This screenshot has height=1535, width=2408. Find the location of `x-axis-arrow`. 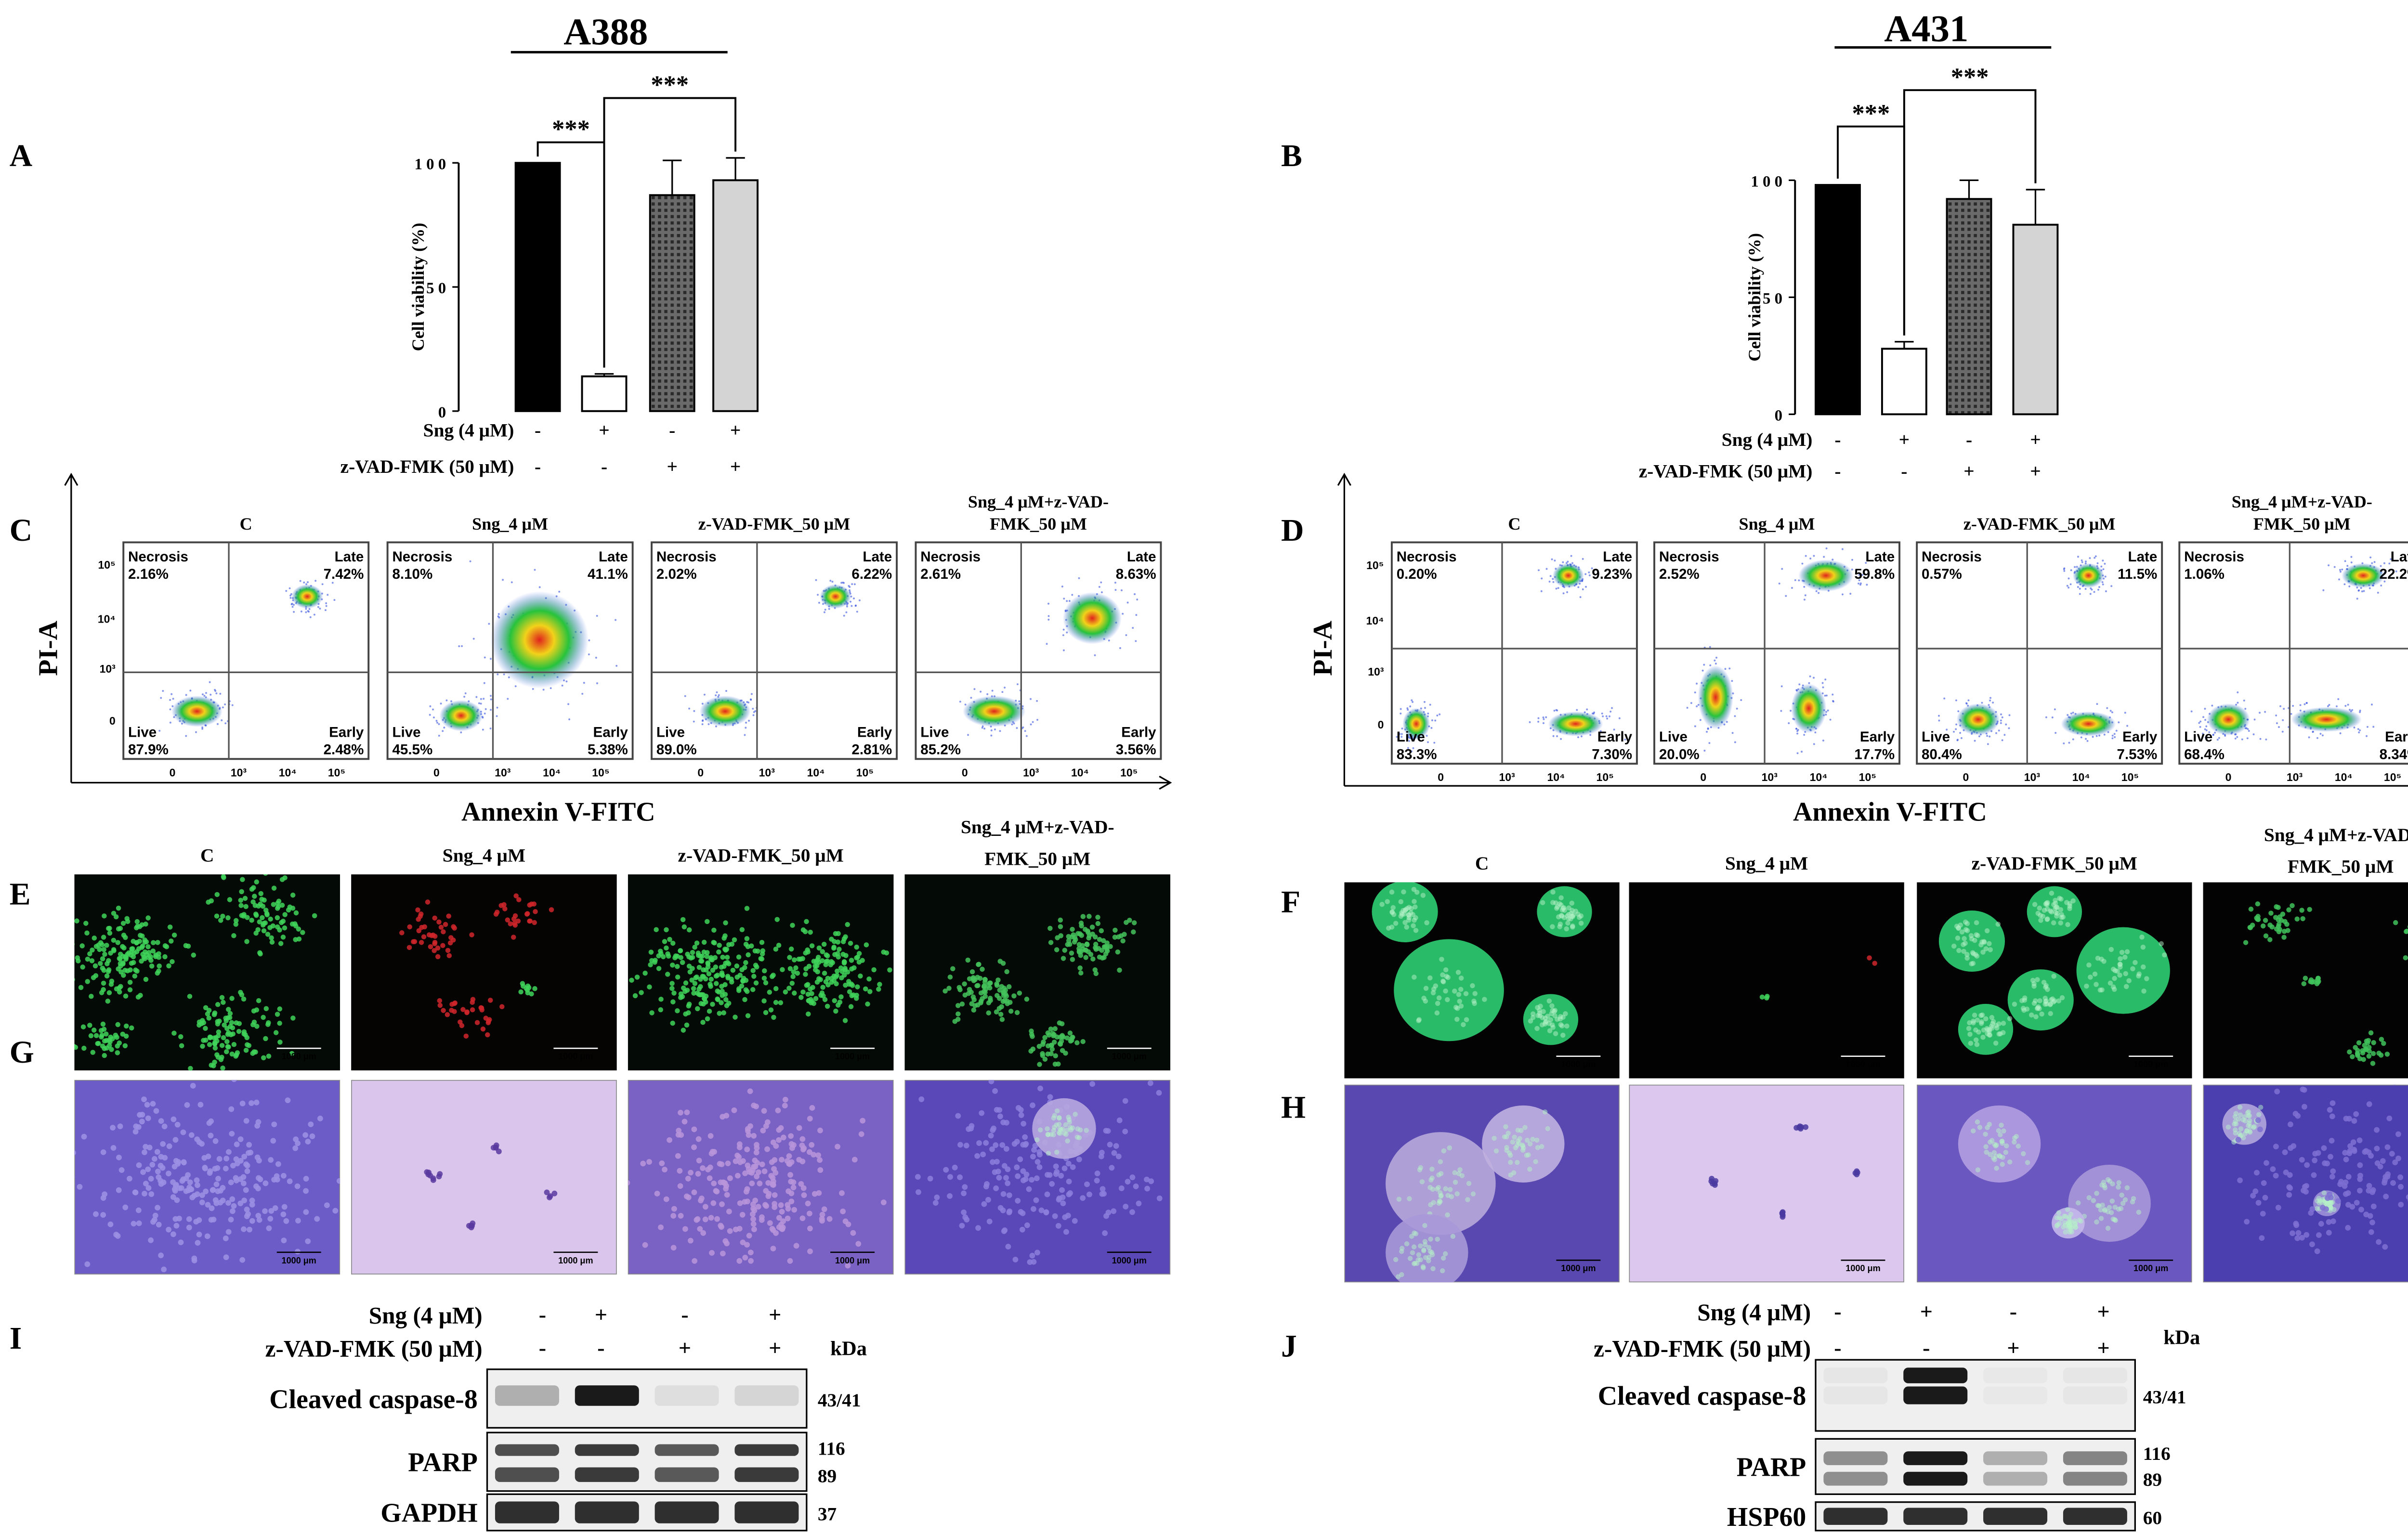

x-axis-arrow is located at coordinates (1876, 786).